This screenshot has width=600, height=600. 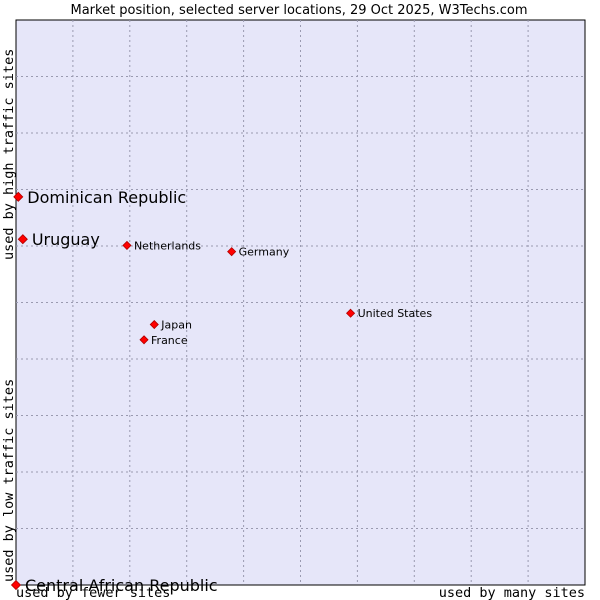 What do you see at coordinates (66, 239) in the screenshot?
I see `data-point-label: Uruguay` at bounding box center [66, 239].